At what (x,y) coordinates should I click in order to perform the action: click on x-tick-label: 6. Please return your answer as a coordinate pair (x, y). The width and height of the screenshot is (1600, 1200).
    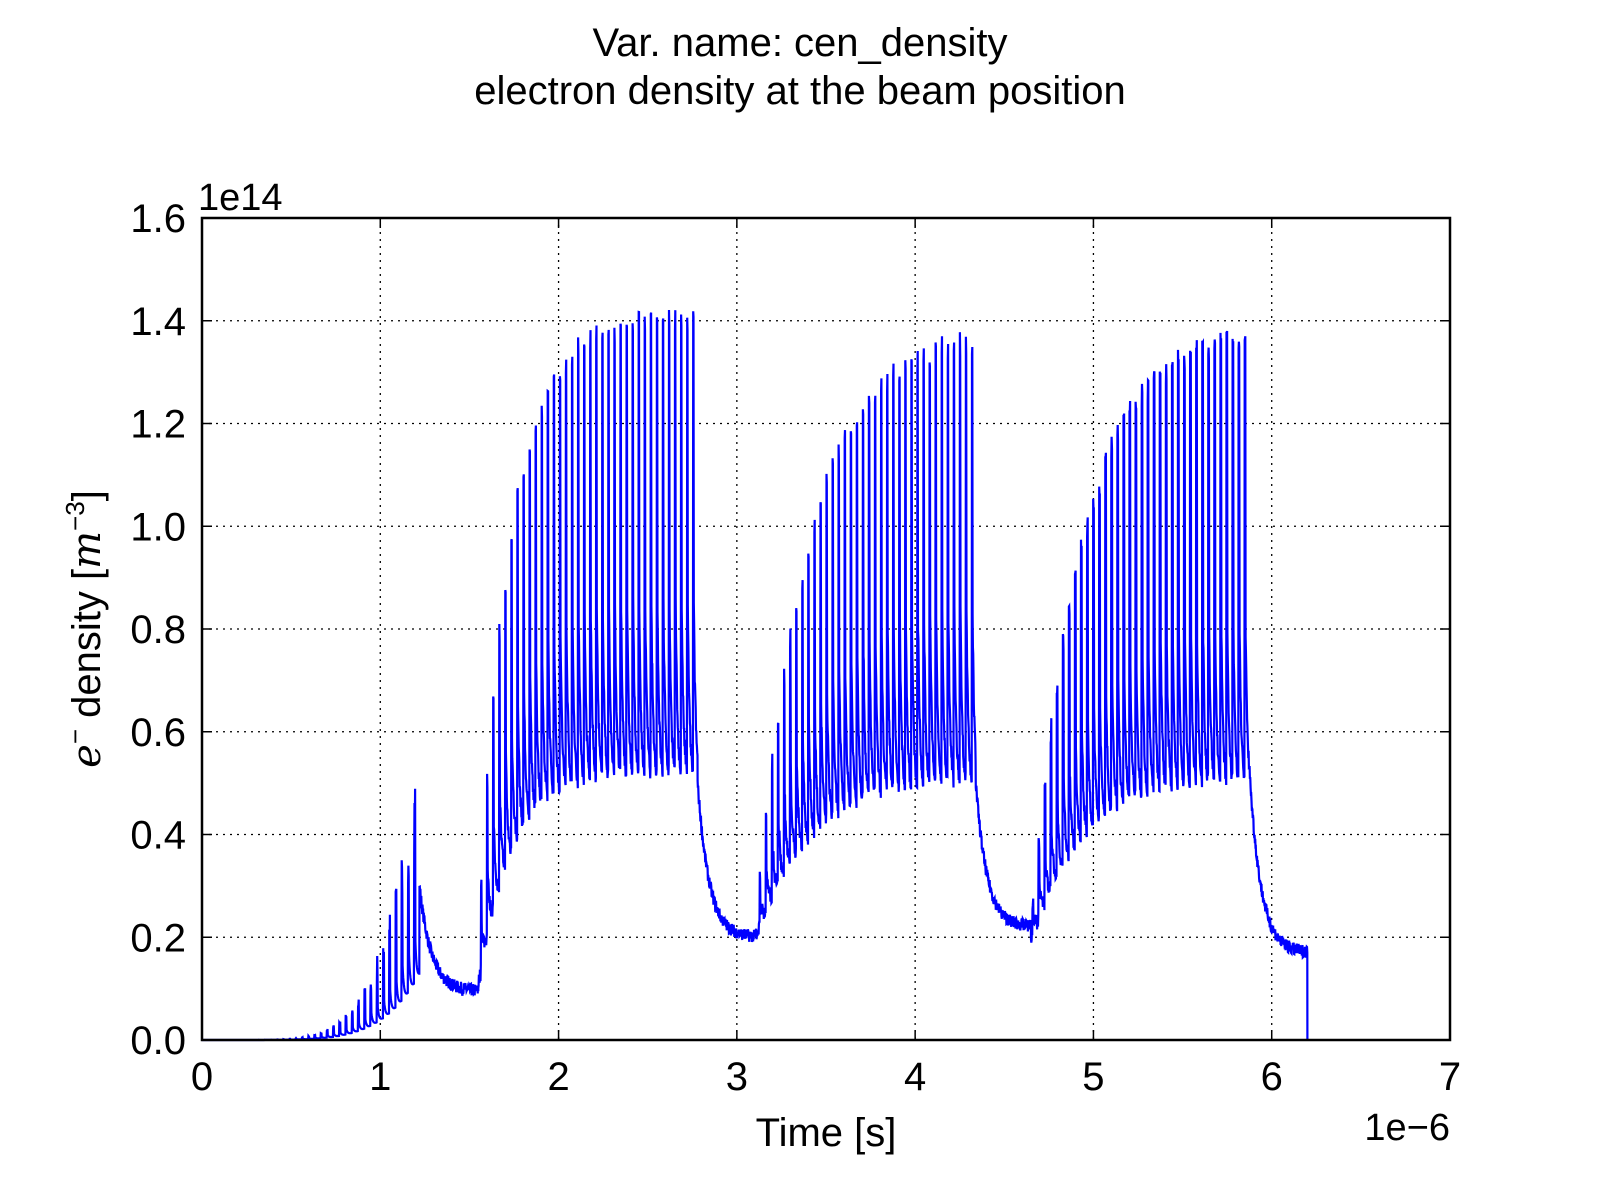
    Looking at the image, I should click on (1272, 1077).